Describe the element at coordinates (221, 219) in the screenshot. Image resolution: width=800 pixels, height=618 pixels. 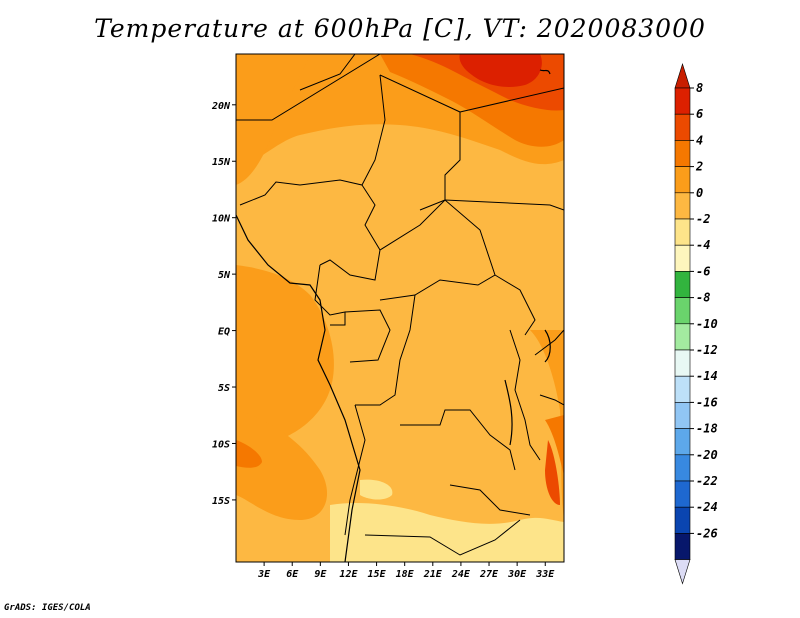
I see `lat-tick-label: 10N` at that location.